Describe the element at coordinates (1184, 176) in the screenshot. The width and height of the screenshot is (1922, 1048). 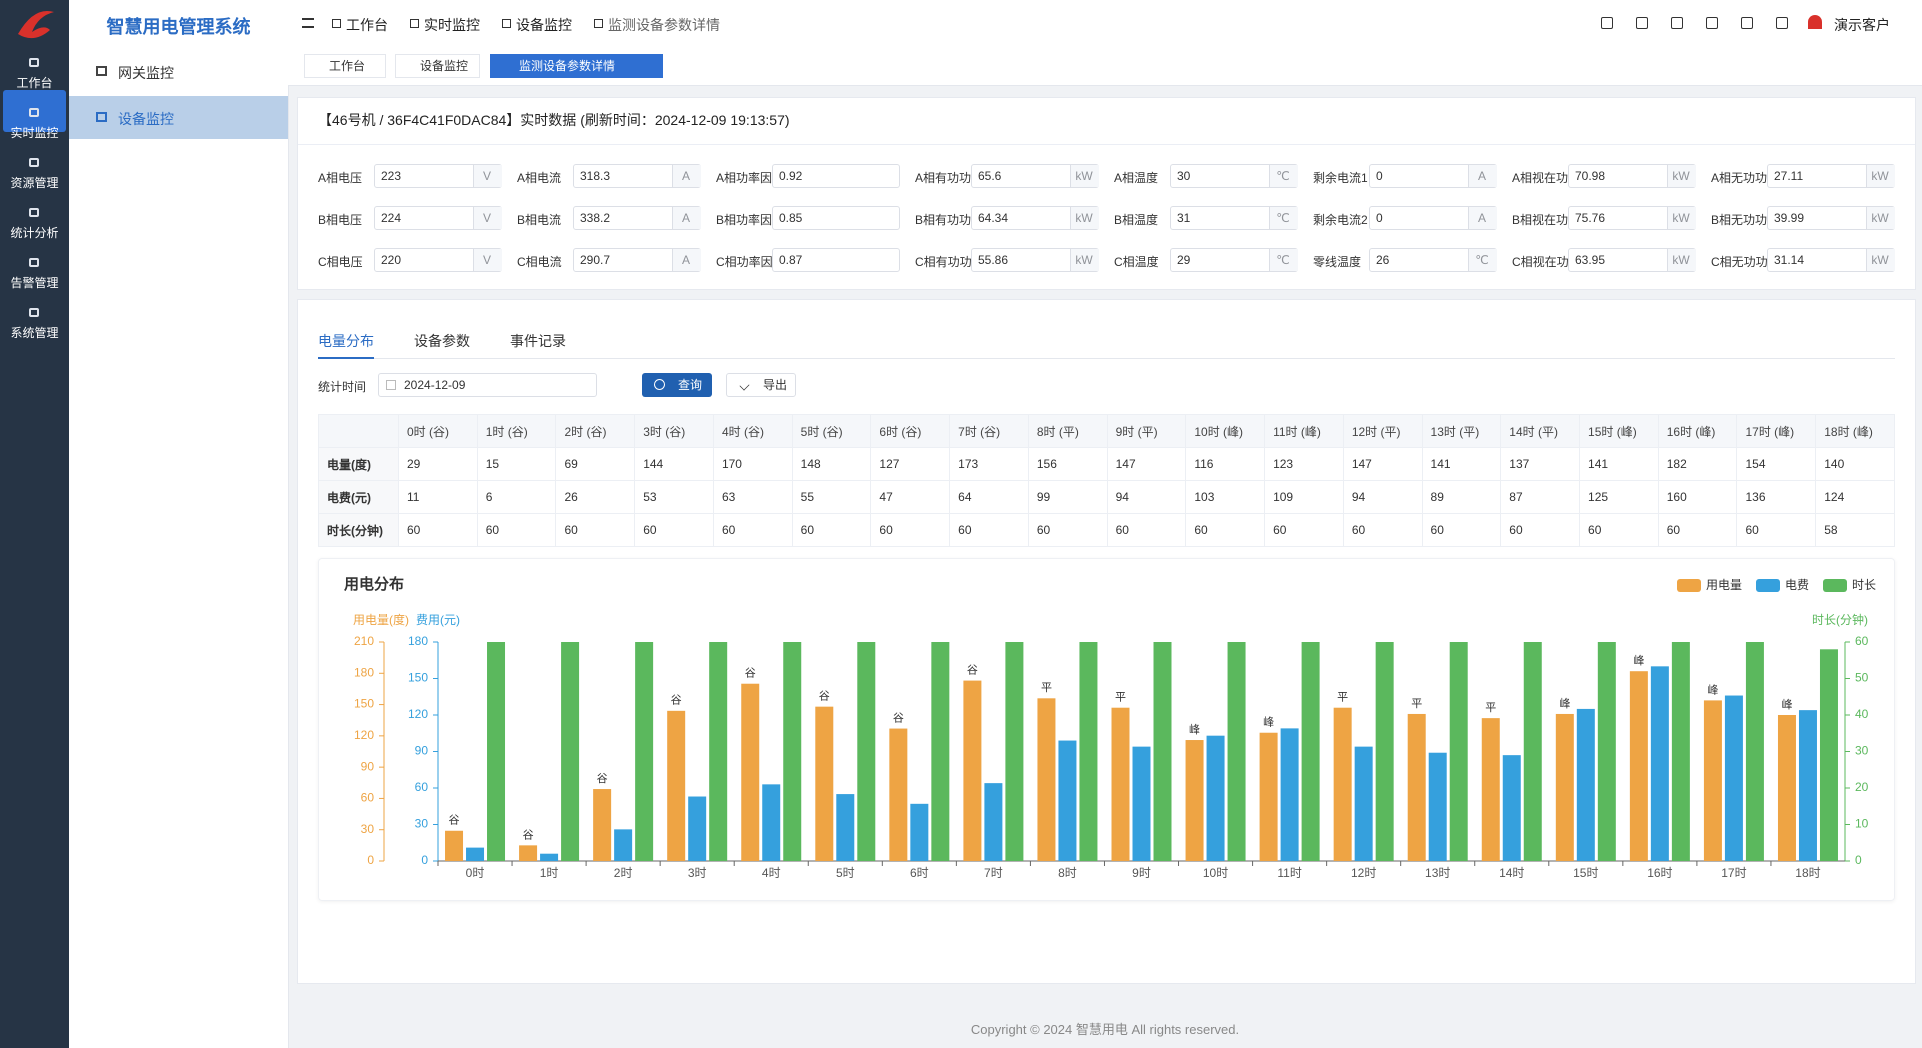
I see `param-value: 30` at that location.